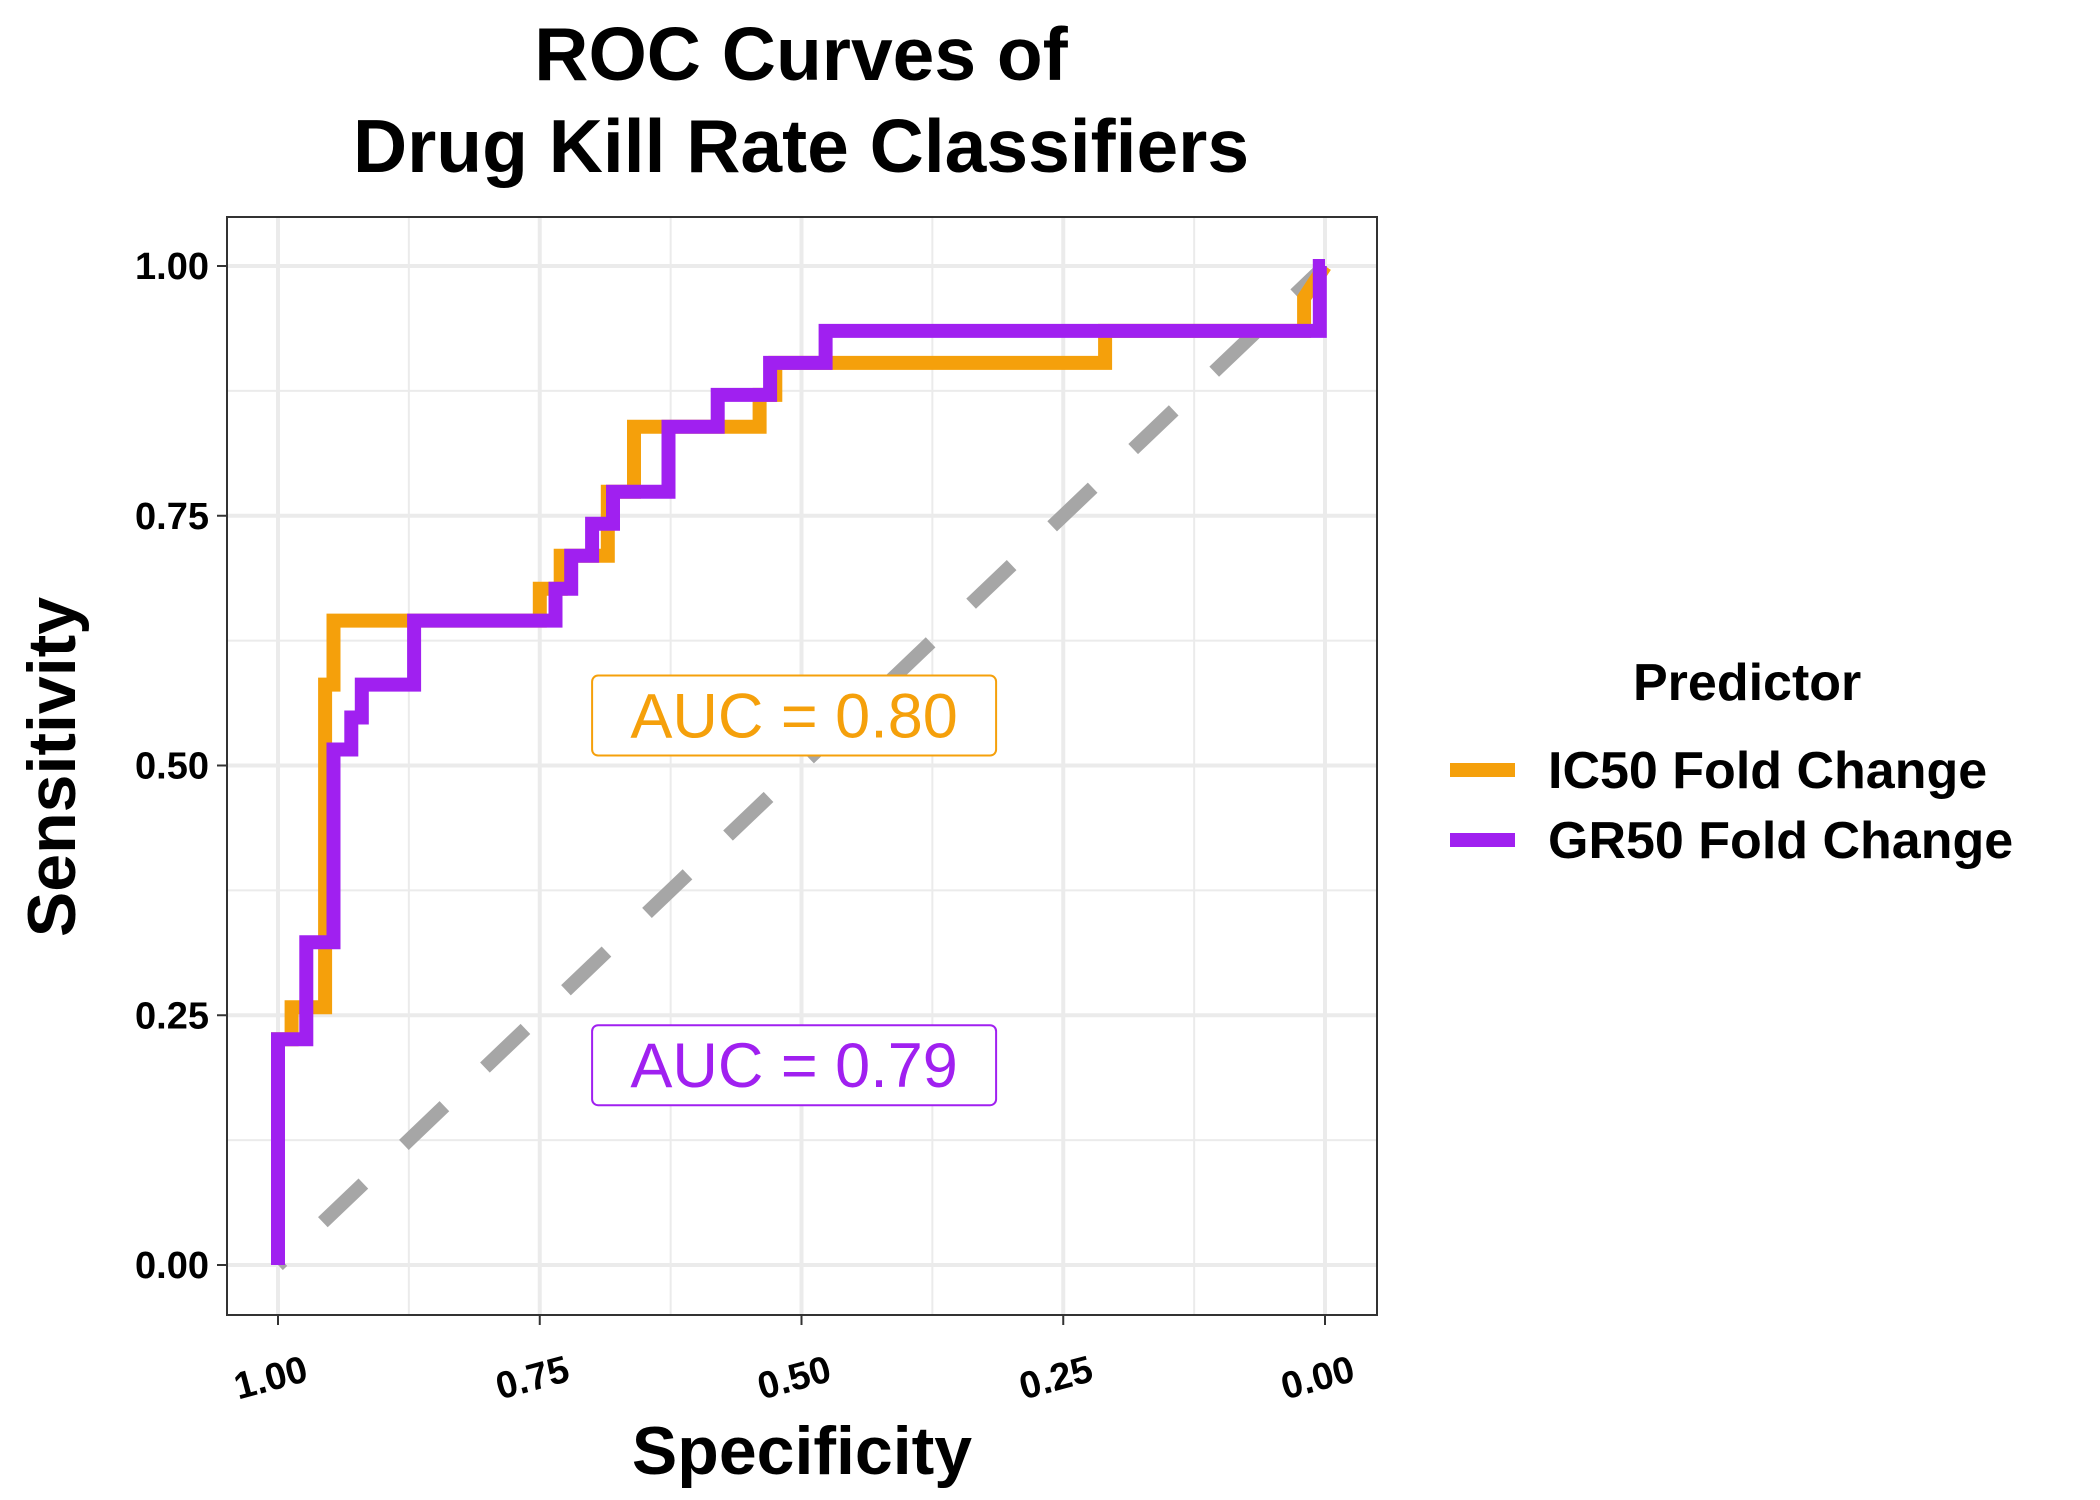 The width and height of the screenshot is (2100, 1500). Describe the element at coordinates (532, 1379) in the screenshot. I see `x-tick-label: 0.75` at that location.